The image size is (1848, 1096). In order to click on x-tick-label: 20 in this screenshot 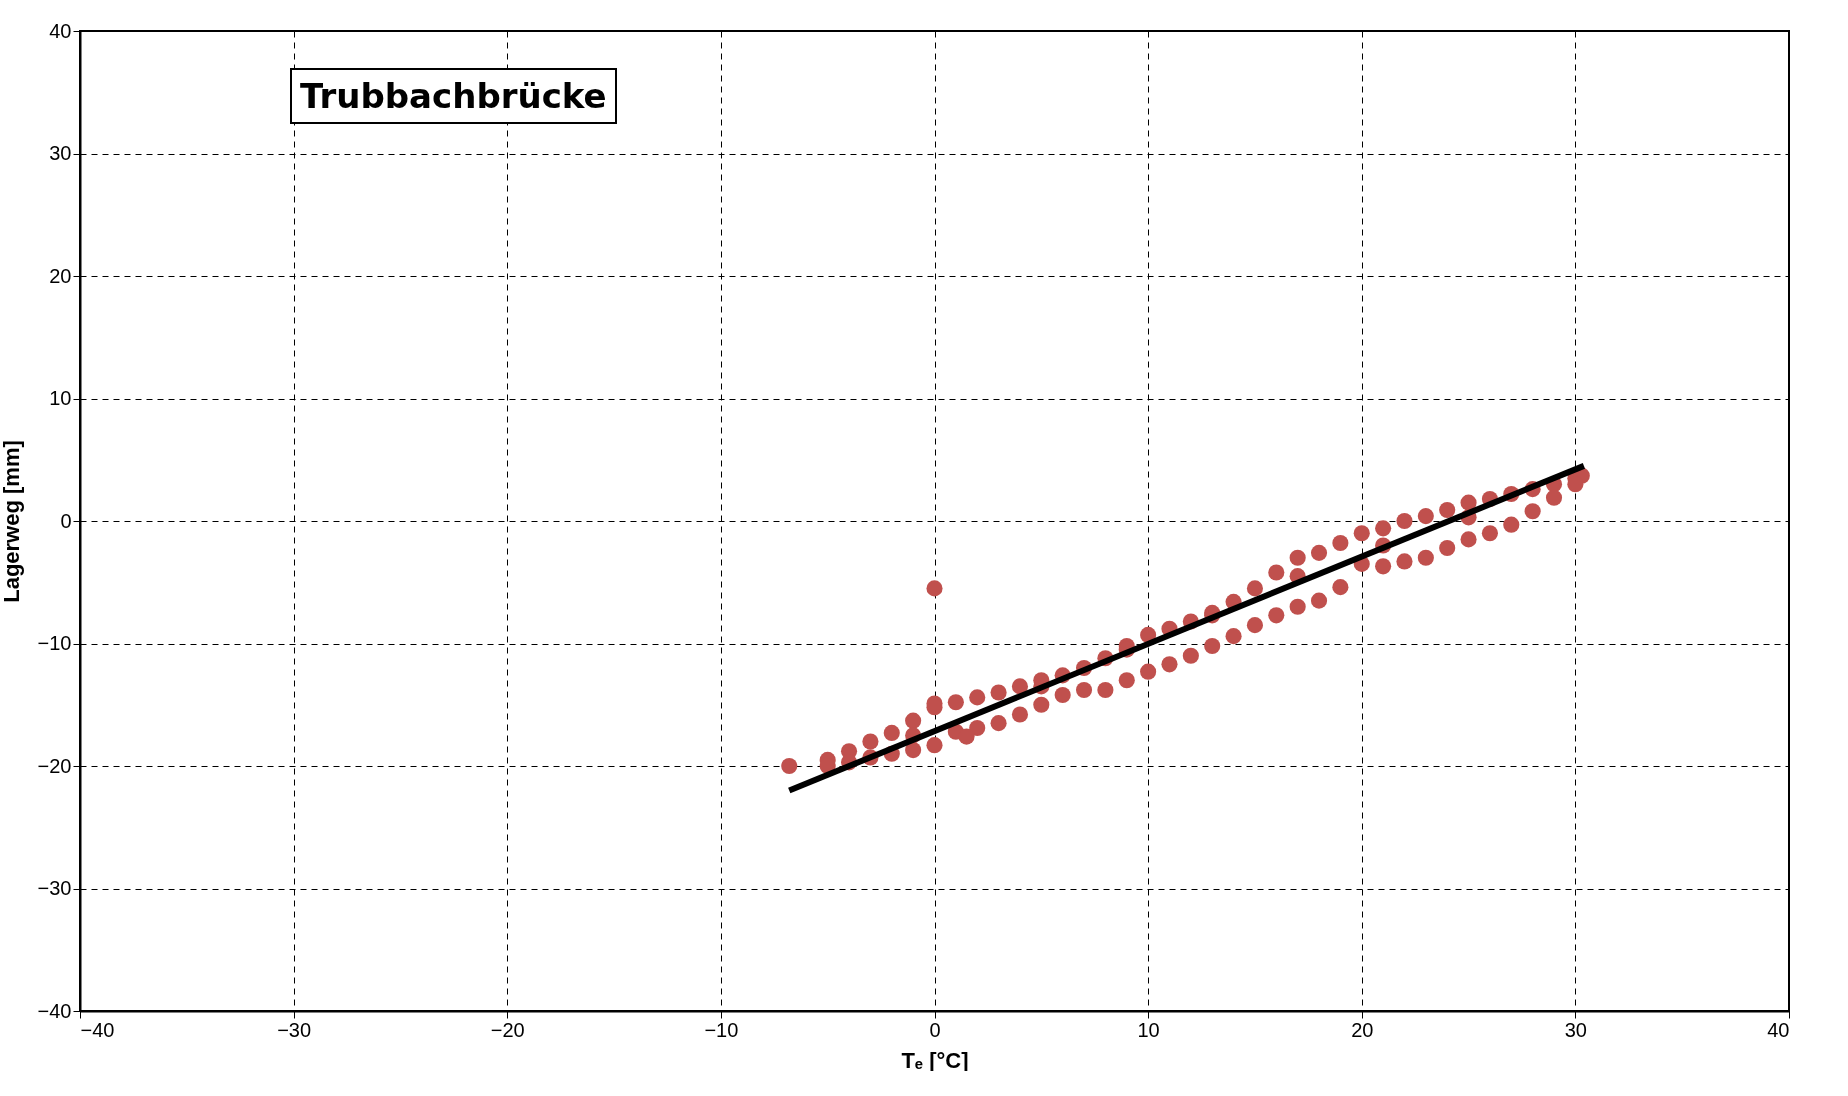, I will do `click(1362, 1029)`.